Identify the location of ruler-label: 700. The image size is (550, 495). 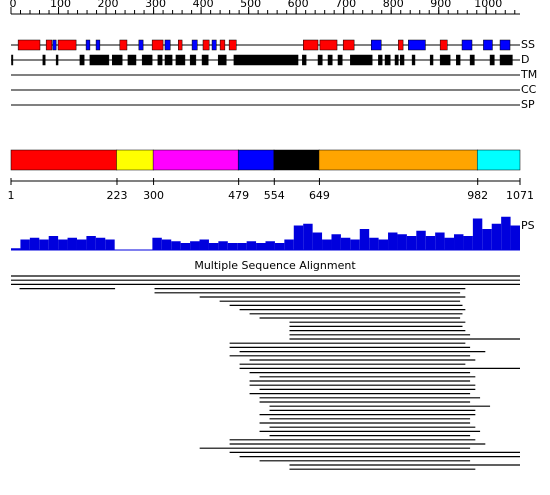
(345, 5).